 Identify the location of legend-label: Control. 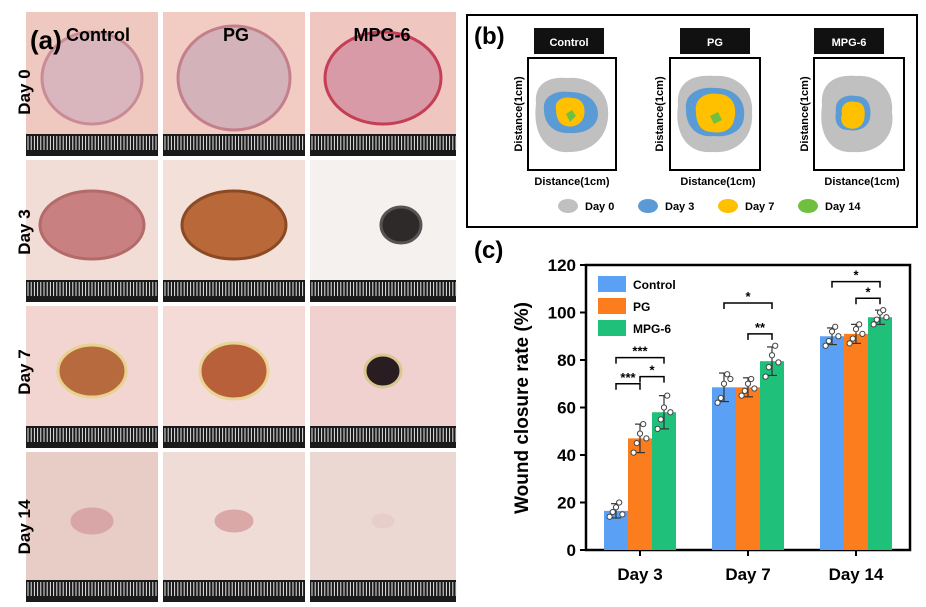
(654, 285).